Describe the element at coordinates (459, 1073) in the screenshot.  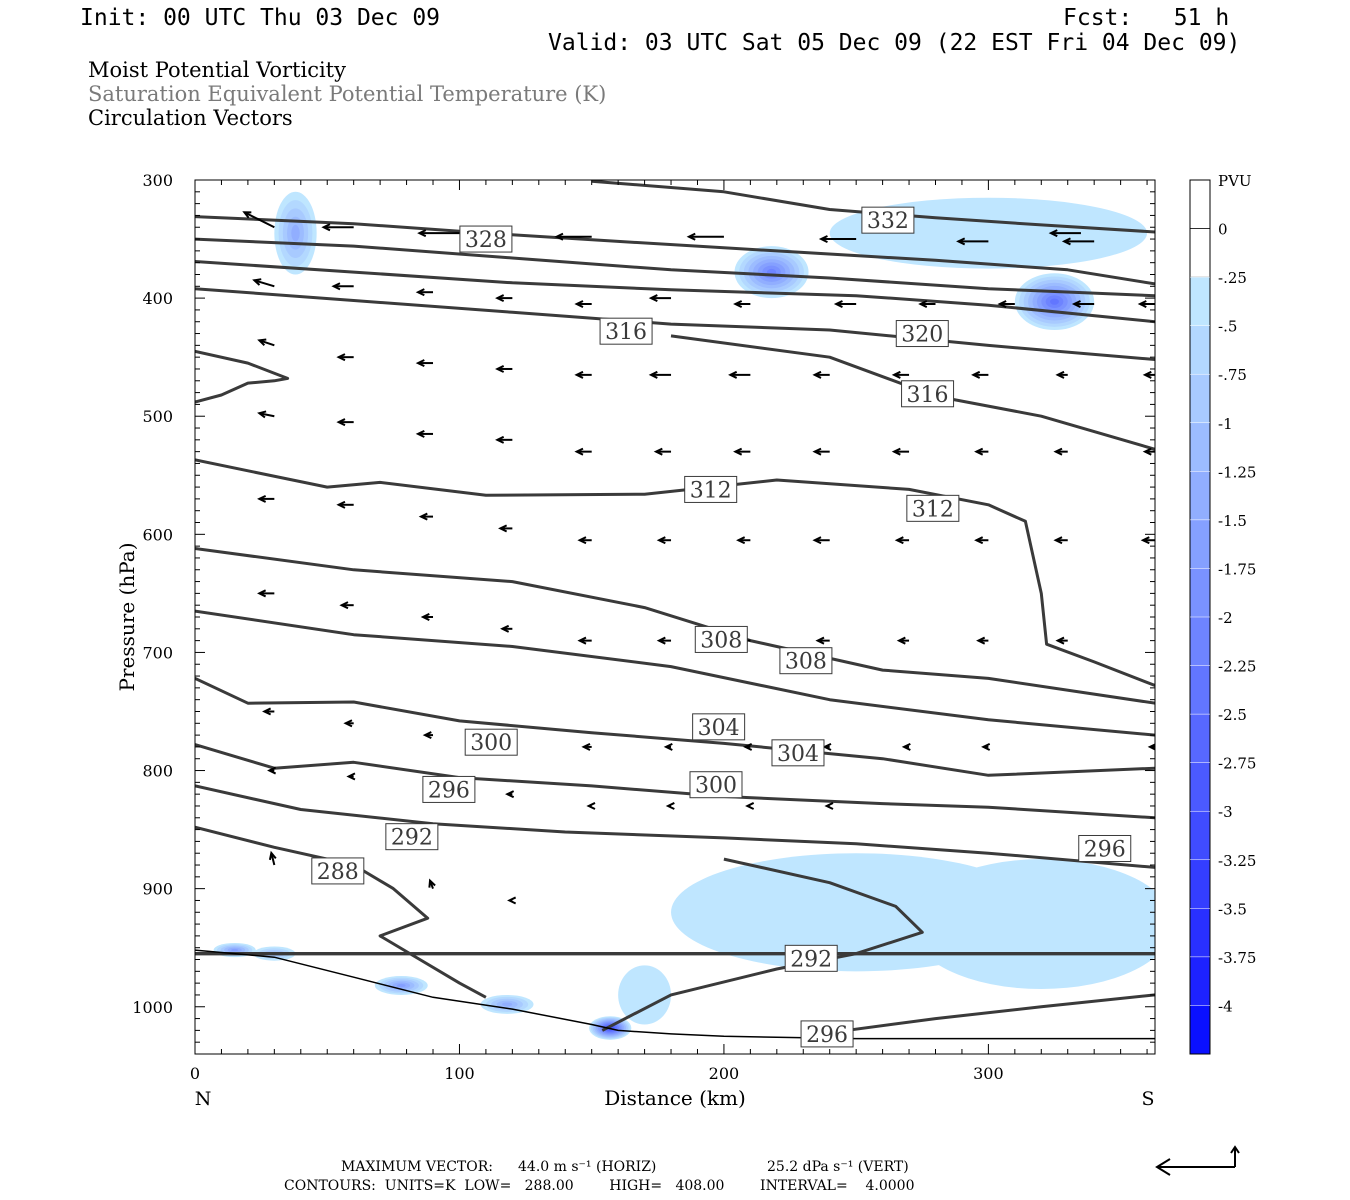
I see `x-tick-label: 100` at that location.